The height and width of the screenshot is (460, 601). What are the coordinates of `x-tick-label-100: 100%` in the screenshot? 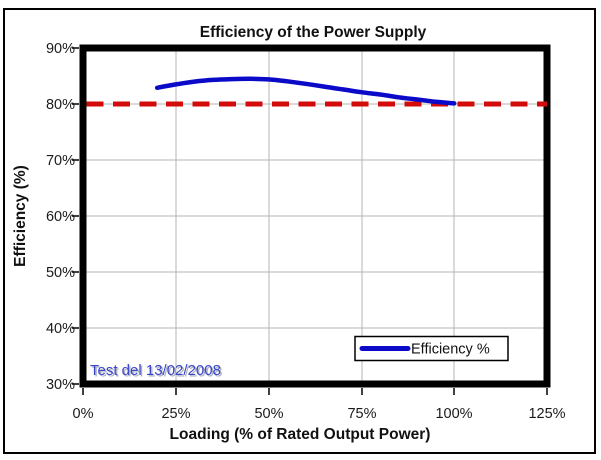 It's located at (453, 414).